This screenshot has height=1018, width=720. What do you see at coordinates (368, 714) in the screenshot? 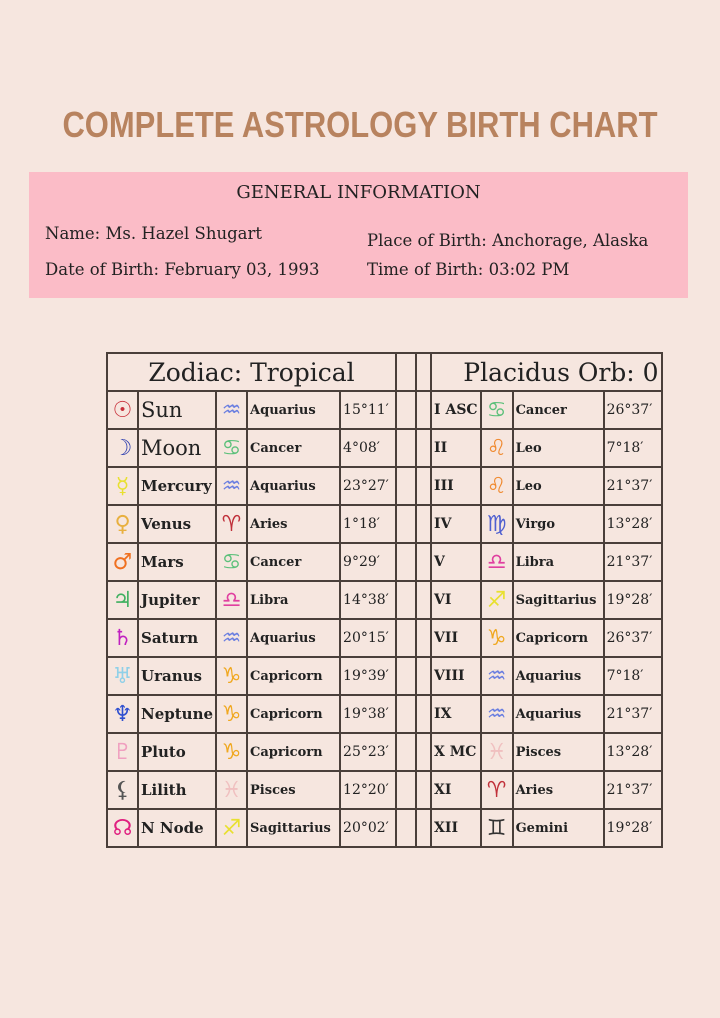
I see `planet-degree: 19°38′` at bounding box center [368, 714].